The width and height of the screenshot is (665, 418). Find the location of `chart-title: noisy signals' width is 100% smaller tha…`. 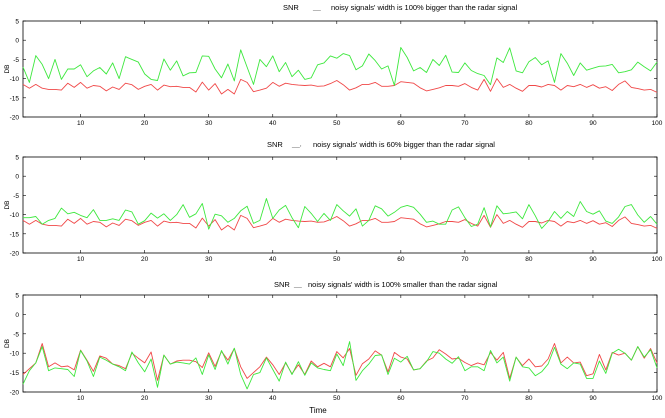

chart-title: noisy signals' width is 100% smaller tha… is located at coordinates (403, 284).